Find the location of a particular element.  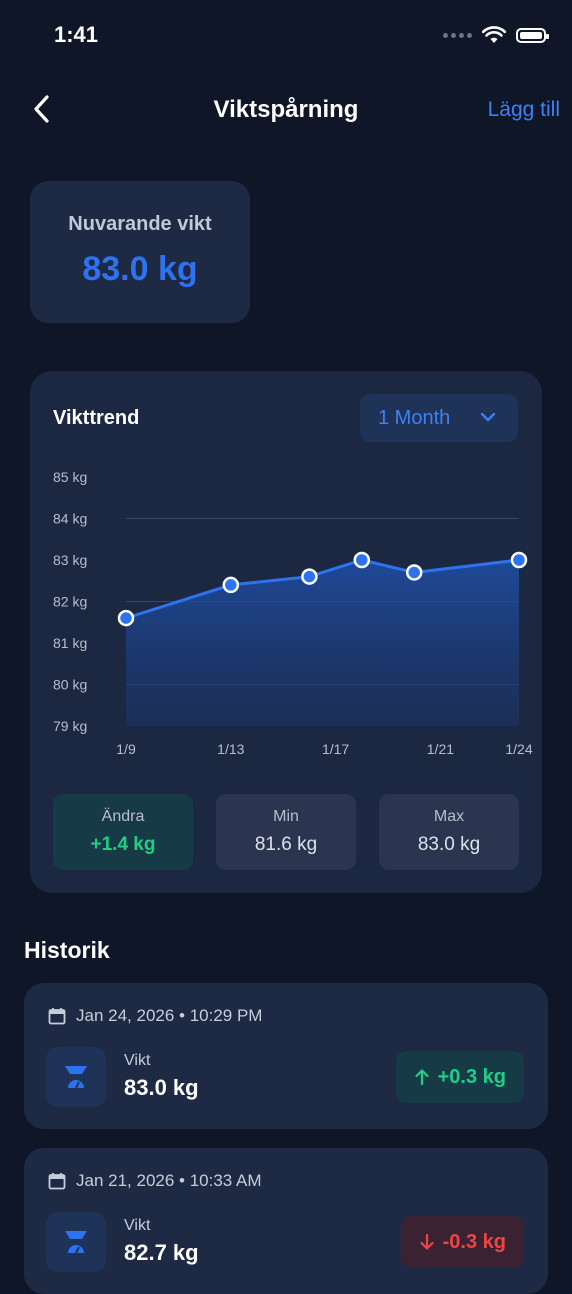

x-tick-label: 1/13 is located at coordinates (230, 749).